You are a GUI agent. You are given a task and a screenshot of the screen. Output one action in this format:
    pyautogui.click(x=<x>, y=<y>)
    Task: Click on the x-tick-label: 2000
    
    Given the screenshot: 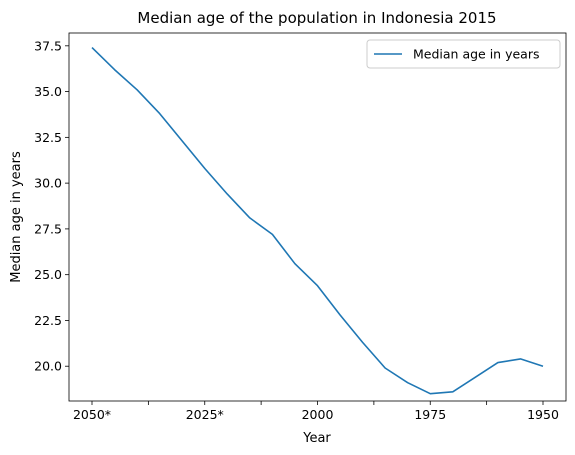 What is the action you would take?
    pyautogui.click(x=318, y=414)
    